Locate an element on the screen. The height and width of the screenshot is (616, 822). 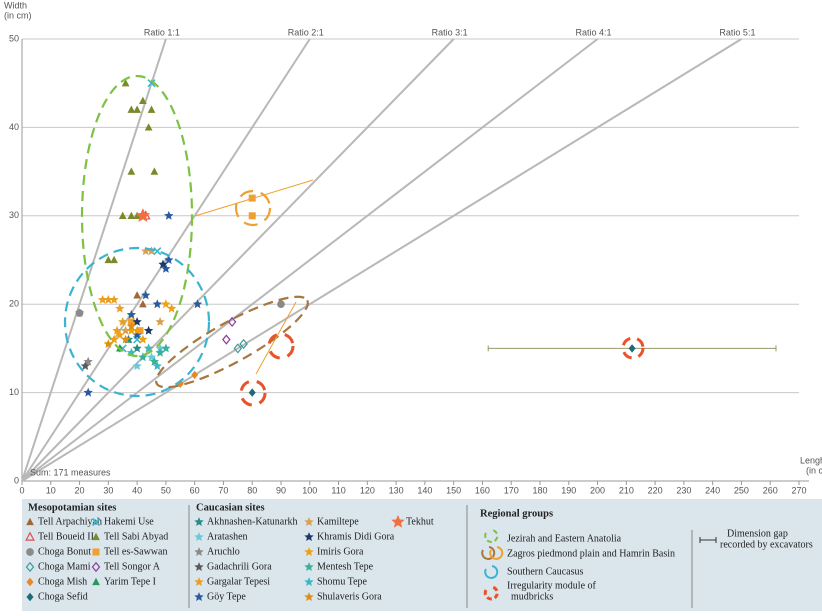
x-tick-label: 240 is located at coordinates (712, 490).